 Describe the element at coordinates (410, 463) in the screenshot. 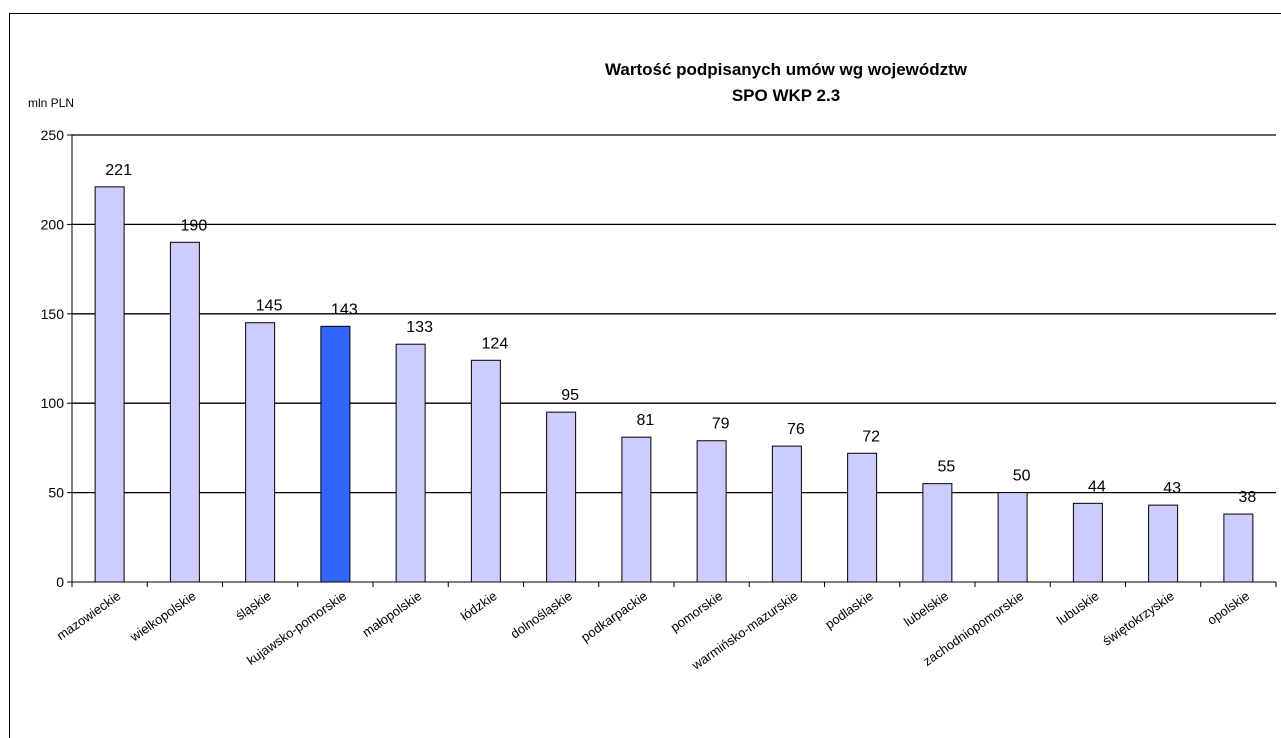

I see `bar-małopolskie` at that location.